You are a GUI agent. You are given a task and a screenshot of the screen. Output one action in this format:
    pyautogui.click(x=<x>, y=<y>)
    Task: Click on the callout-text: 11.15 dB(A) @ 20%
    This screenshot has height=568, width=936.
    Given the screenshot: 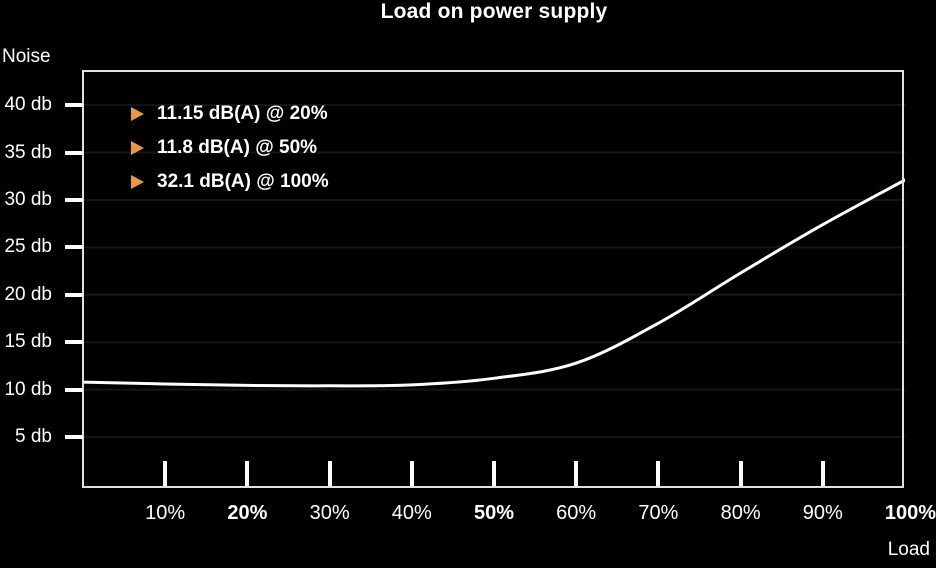 What is the action you would take?
    pyautogui.click(x=242, y=113)
    